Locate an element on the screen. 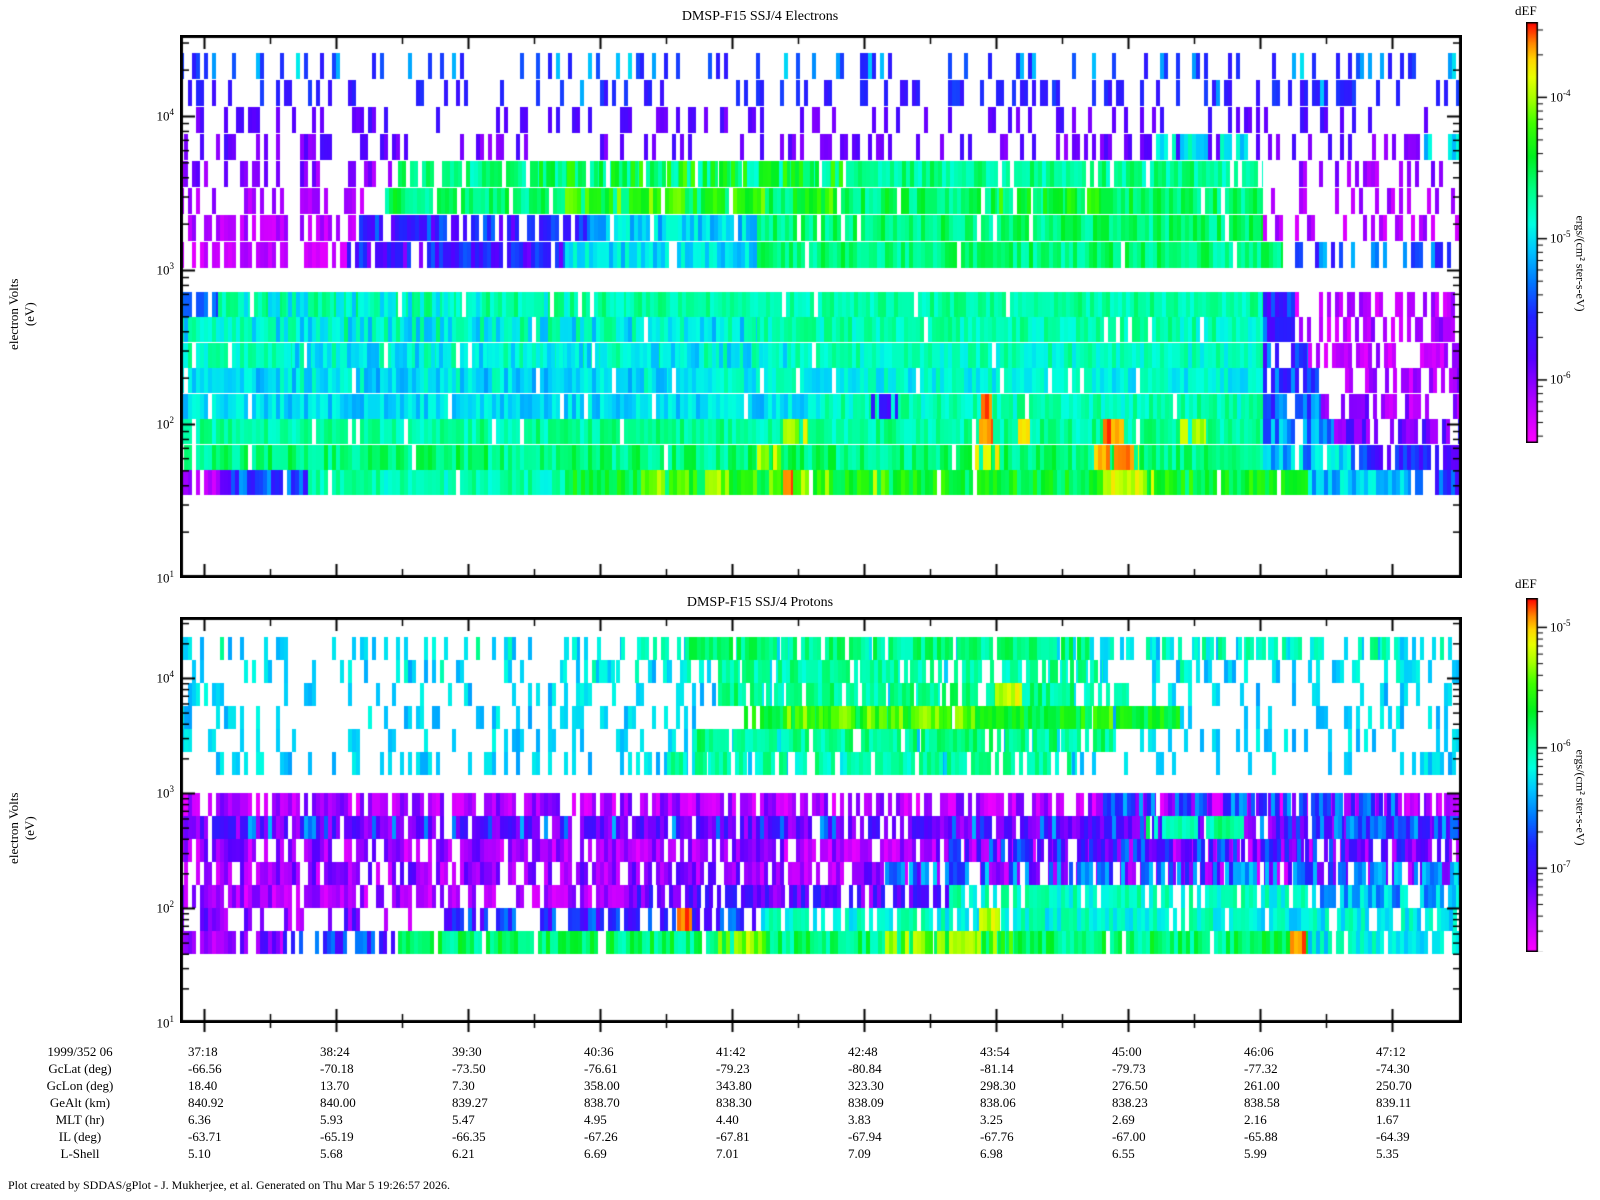  table-cell: -64.39 is located at coordinates (1393, 1136).